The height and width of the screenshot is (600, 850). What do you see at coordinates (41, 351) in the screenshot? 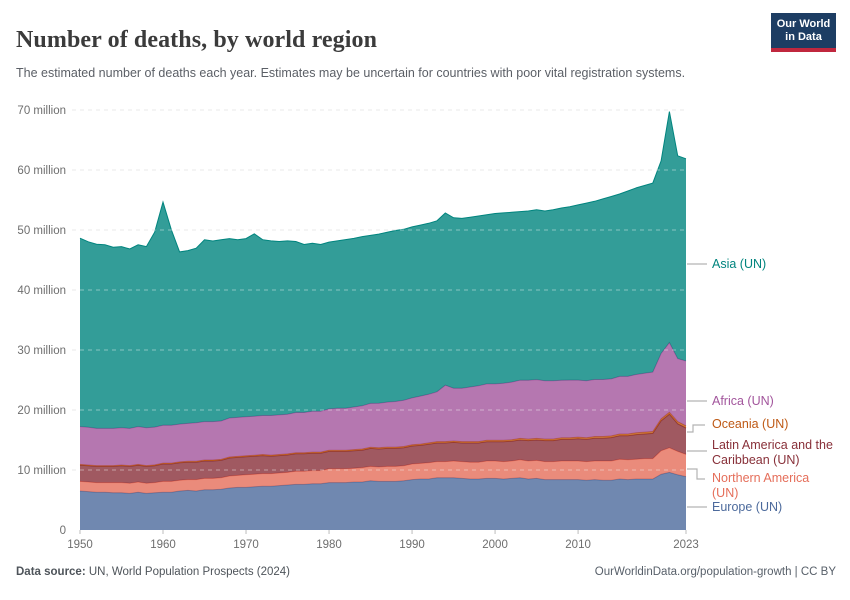
I see `y-tick-label: 30 million` at bounding box center [41, 351].